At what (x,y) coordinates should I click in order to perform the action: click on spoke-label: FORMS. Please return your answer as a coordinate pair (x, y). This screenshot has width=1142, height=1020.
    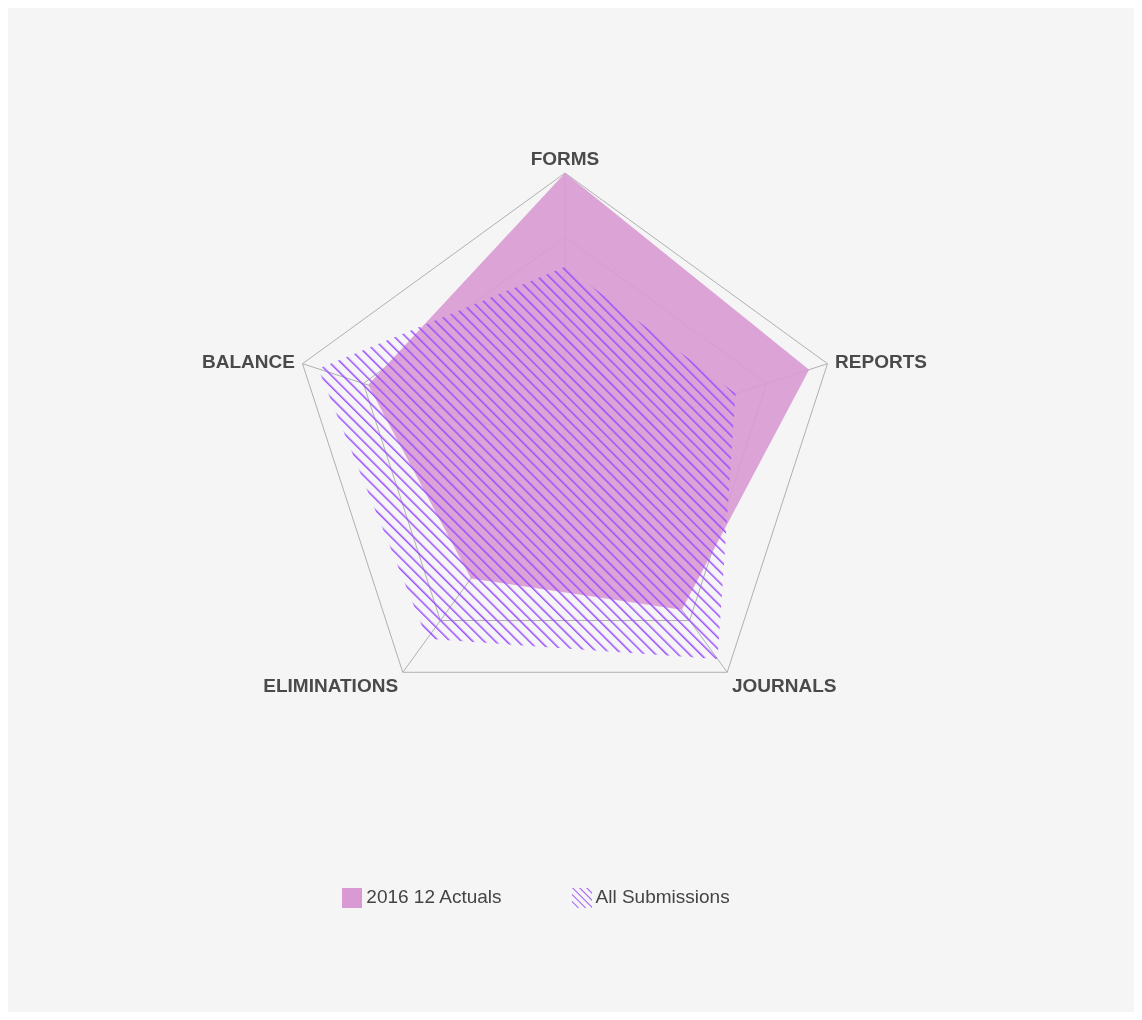
    Looking at the image, I should click on (565, 158).